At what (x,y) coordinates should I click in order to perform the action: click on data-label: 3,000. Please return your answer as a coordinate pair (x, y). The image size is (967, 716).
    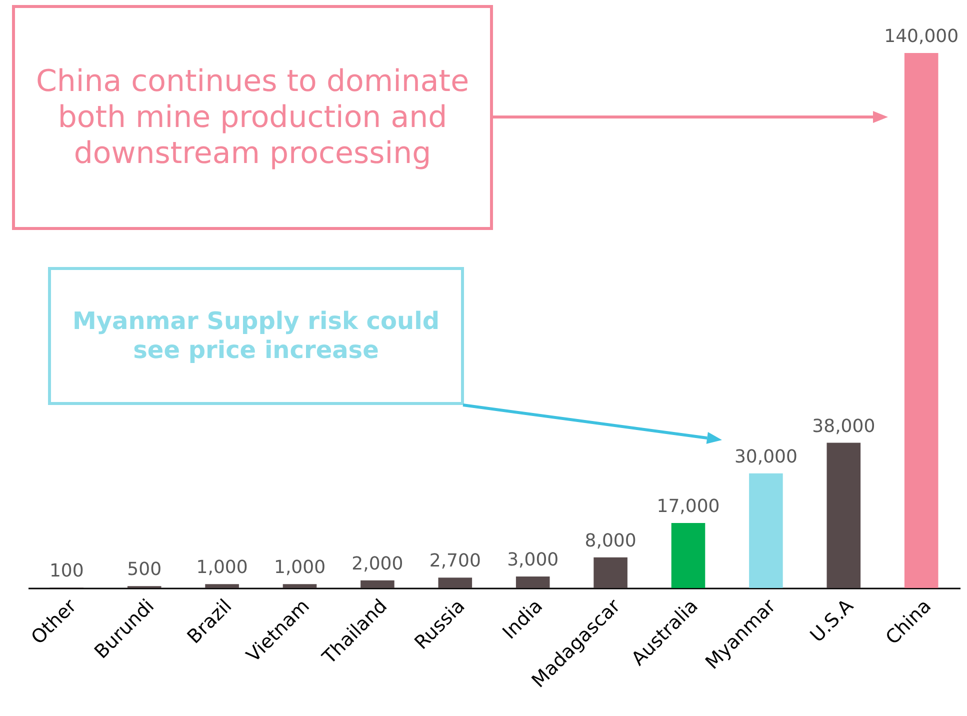
    Looking at the image, I should click on (533, 560).